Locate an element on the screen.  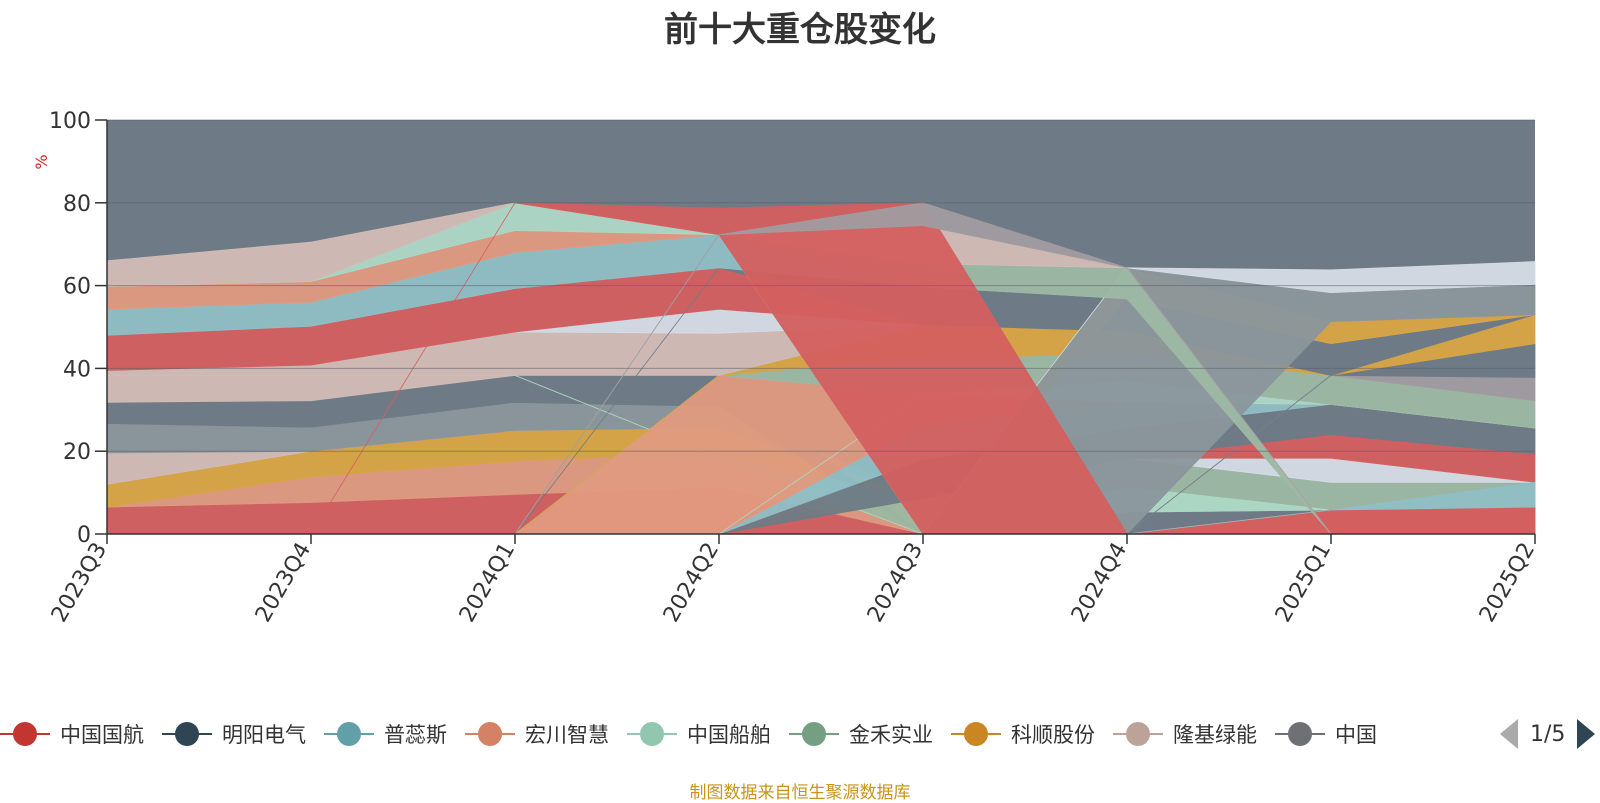
y-tick-label: 40 is located at coordinates (77, 369).